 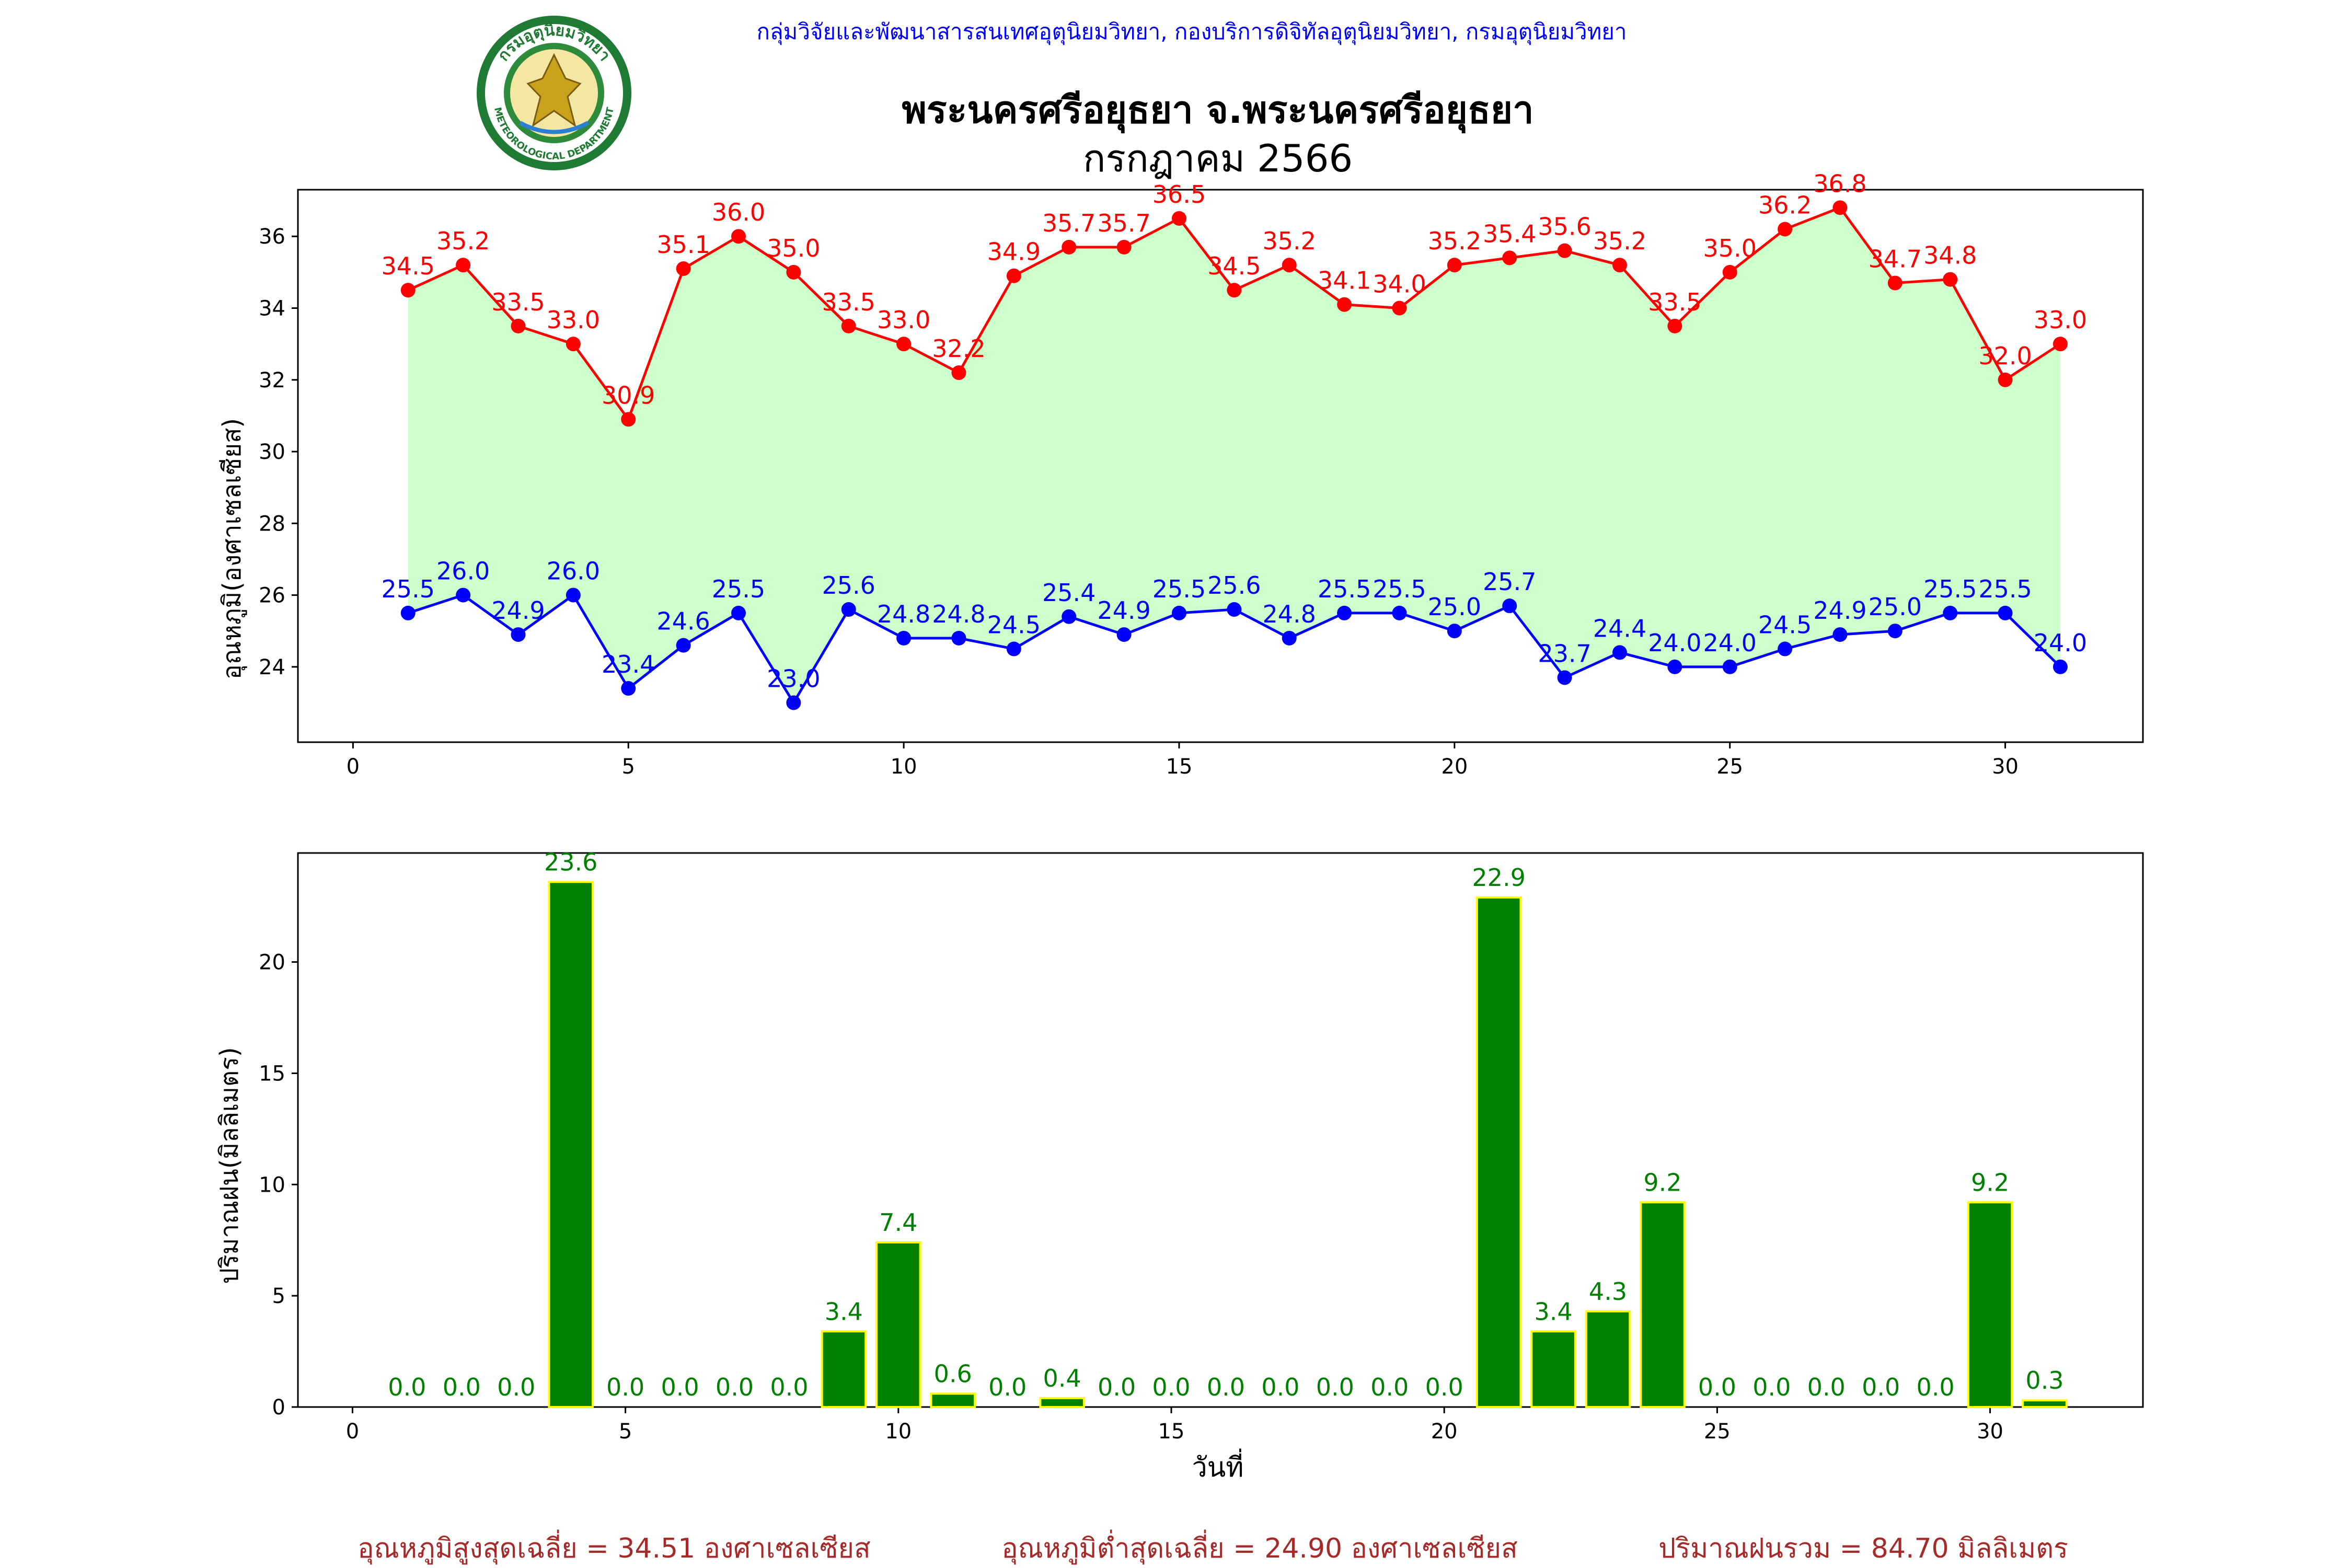 What do you see at coordinates (793, 248) in the screenshot?
I see `max-temperature-label: 35.0` at bounding box center [793, 248].